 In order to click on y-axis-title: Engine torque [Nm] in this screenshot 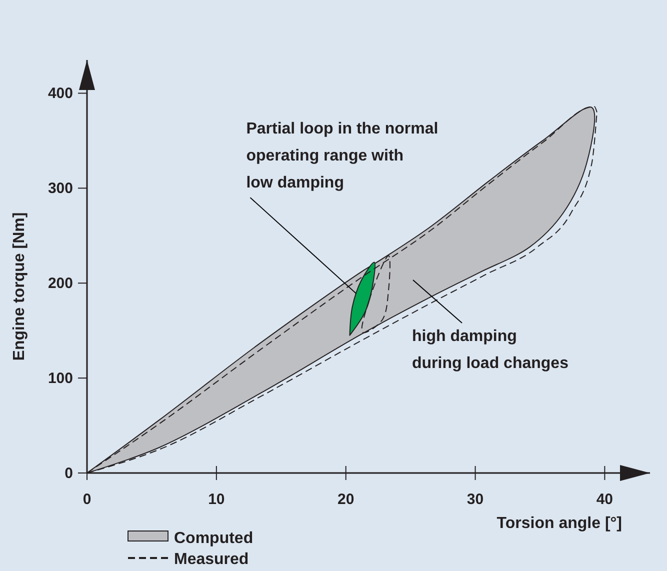, I will do `click(19, 286)`.